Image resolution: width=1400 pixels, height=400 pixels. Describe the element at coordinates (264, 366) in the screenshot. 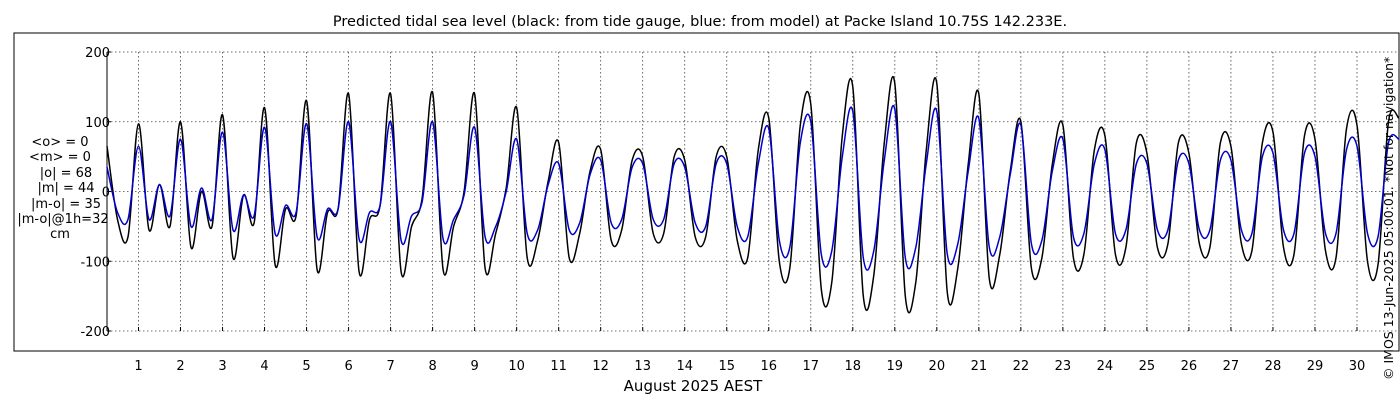

I see `x-tick-label: 4` at that location.